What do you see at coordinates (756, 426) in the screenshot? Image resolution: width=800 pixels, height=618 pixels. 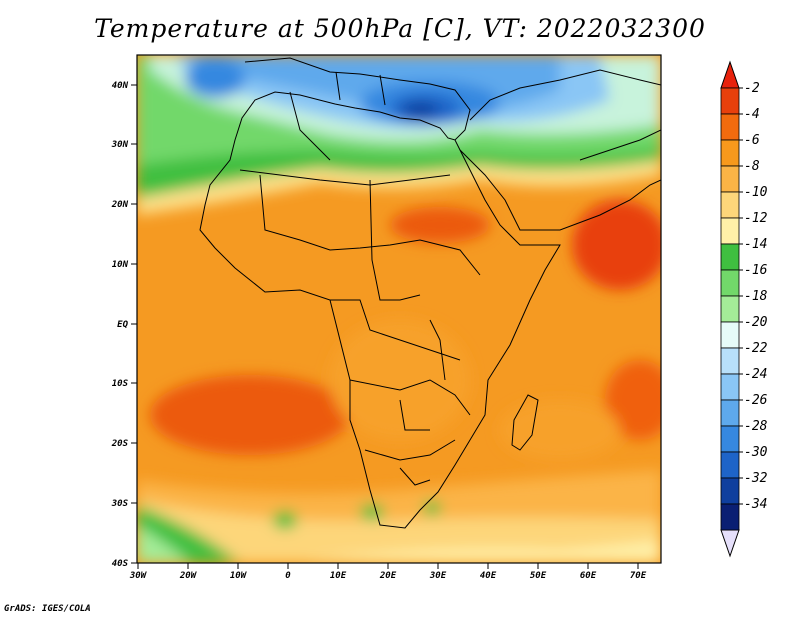 I see `colorbar-label: -28` at bounding box center [756, 426].